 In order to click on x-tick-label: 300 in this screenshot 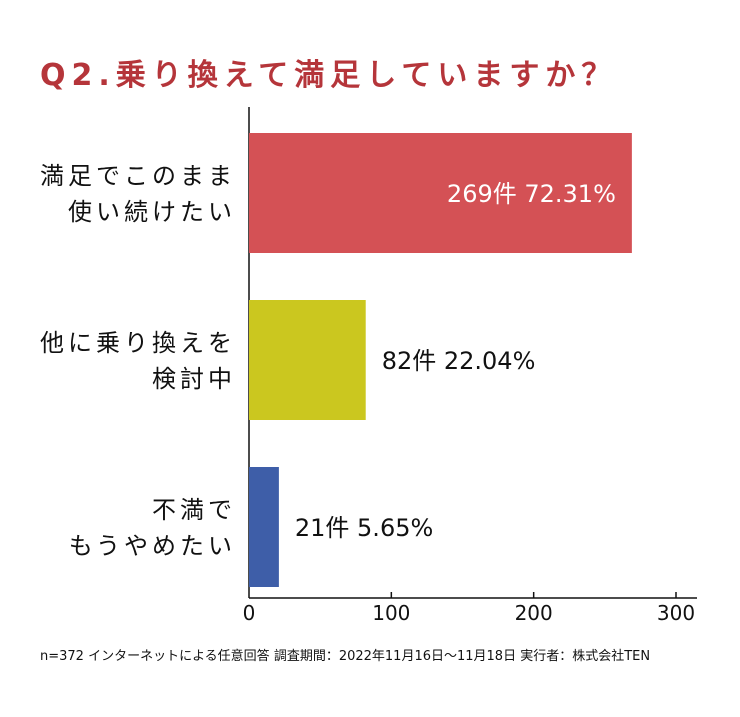, I will do `click(676, 613)`.